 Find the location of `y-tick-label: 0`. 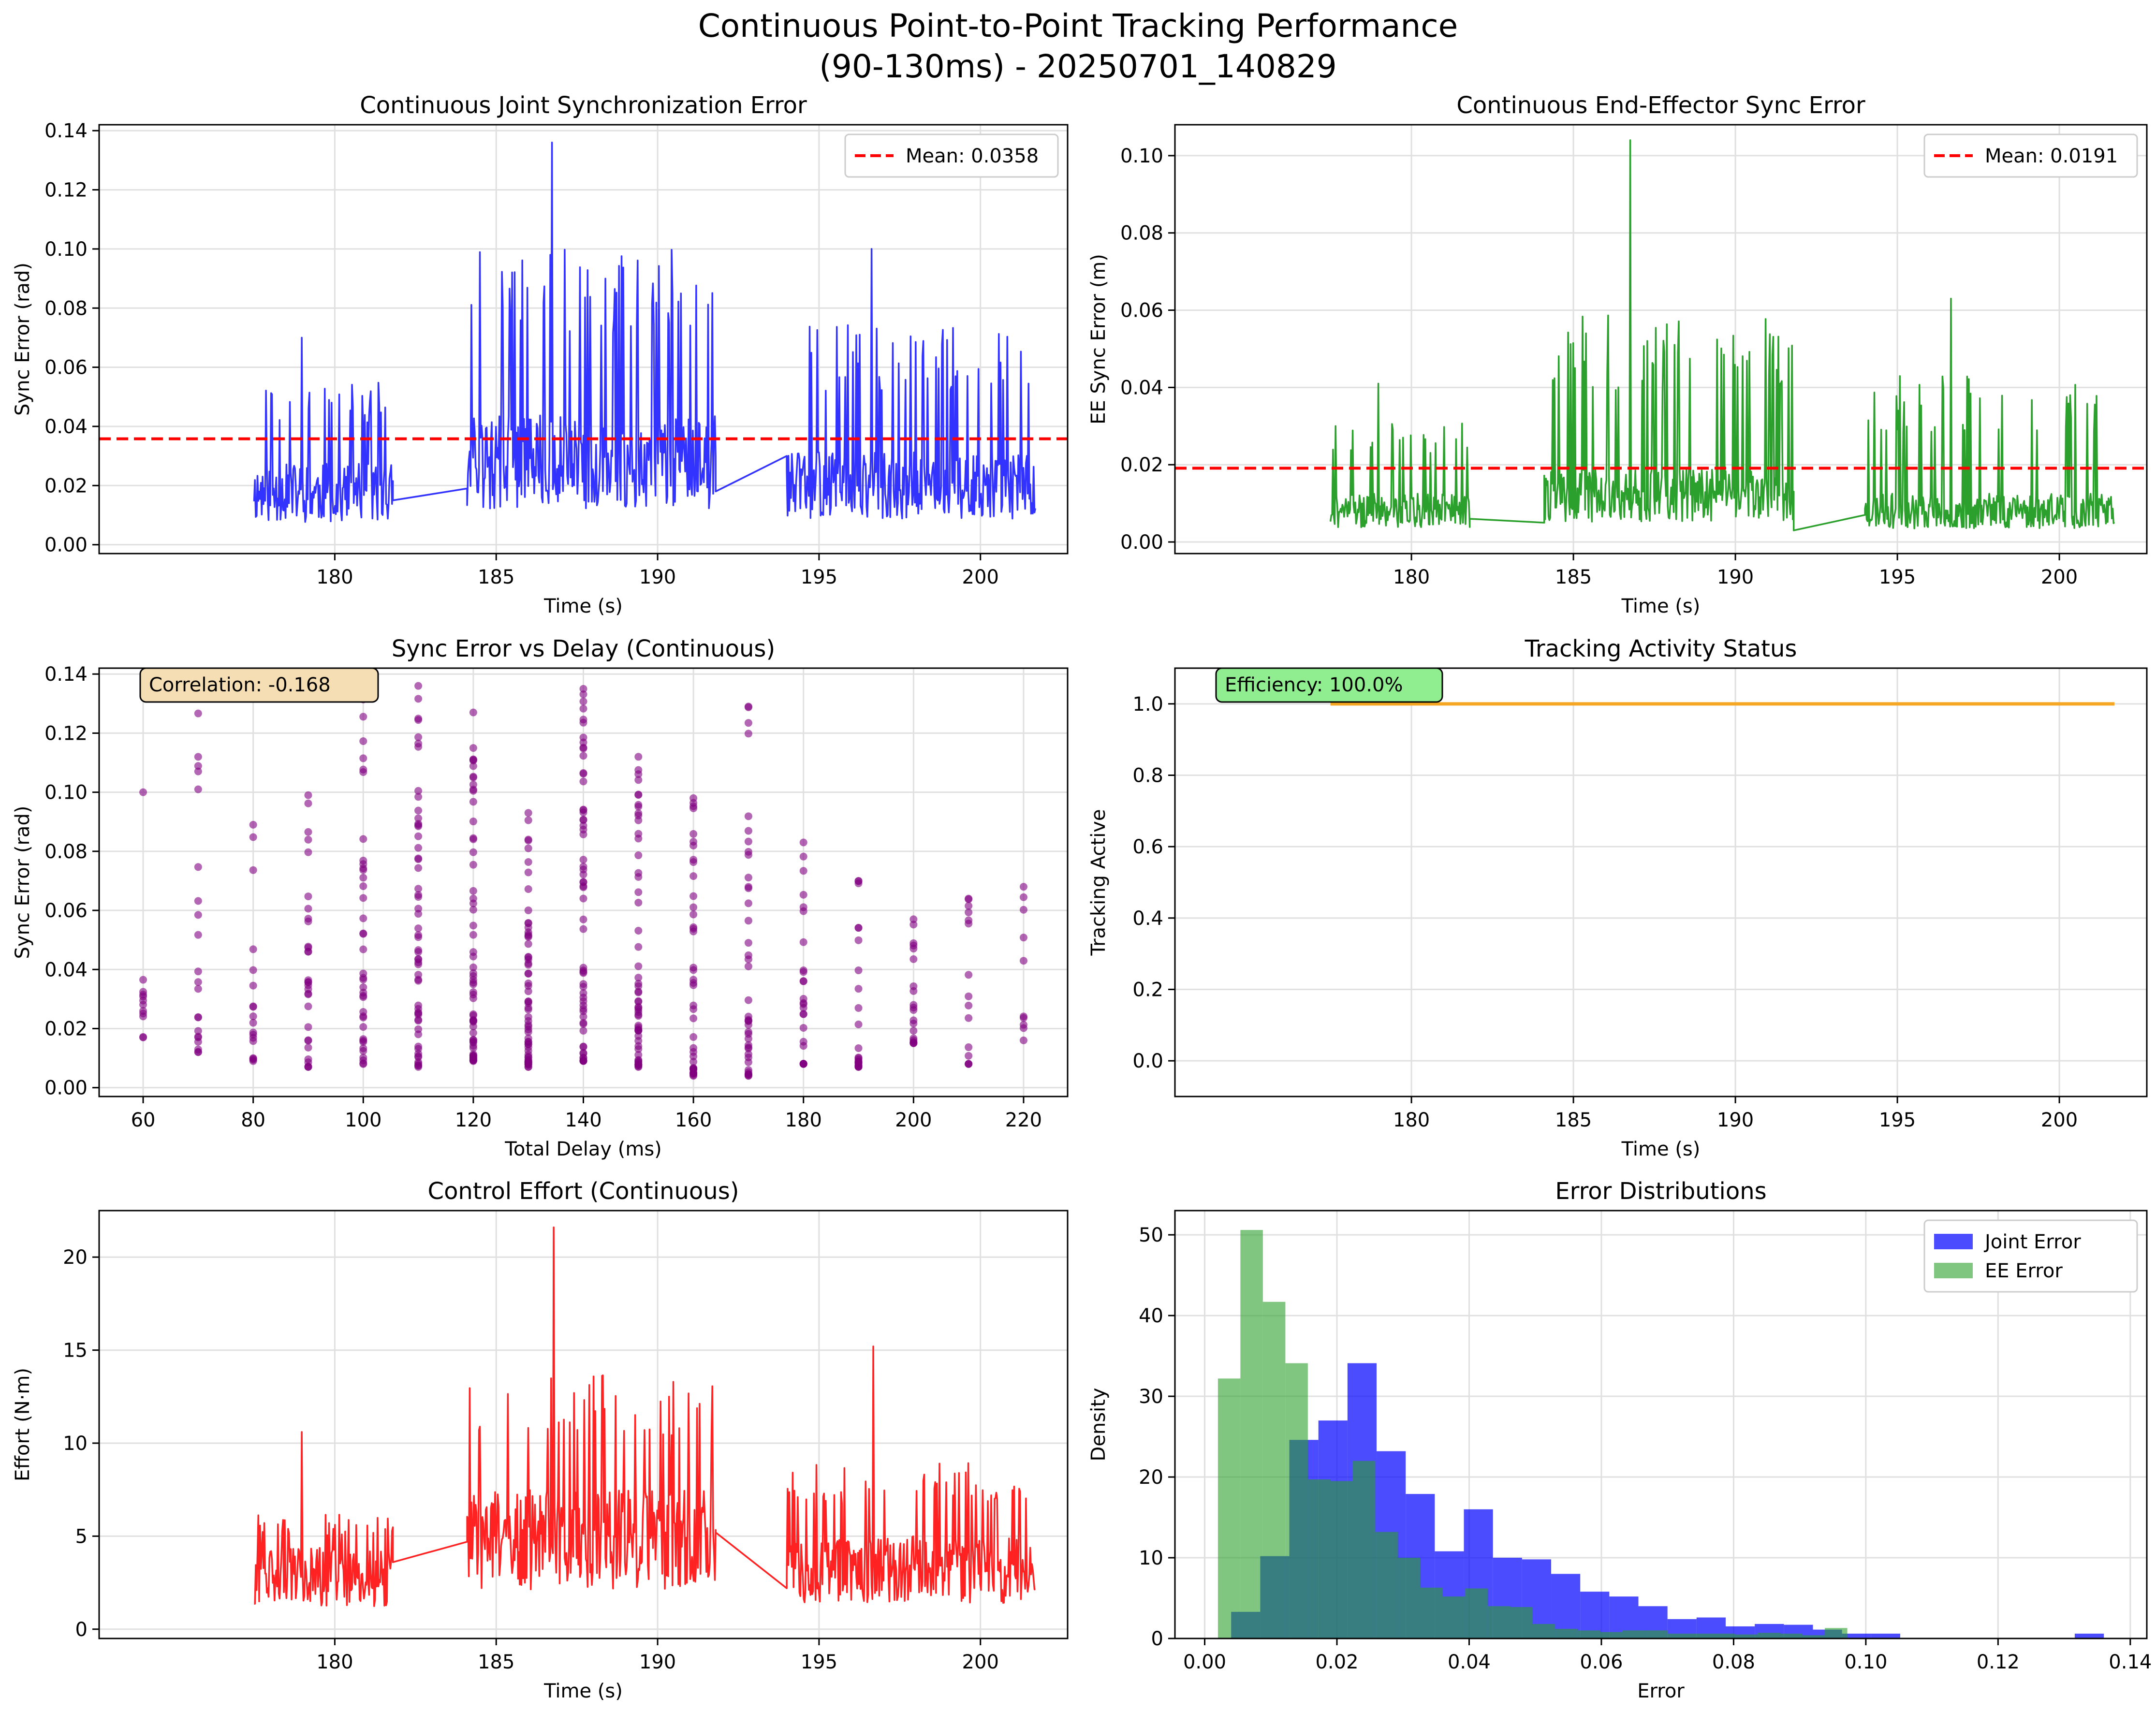

y-tick-label: 0 is located at coordinates (81, 1630).